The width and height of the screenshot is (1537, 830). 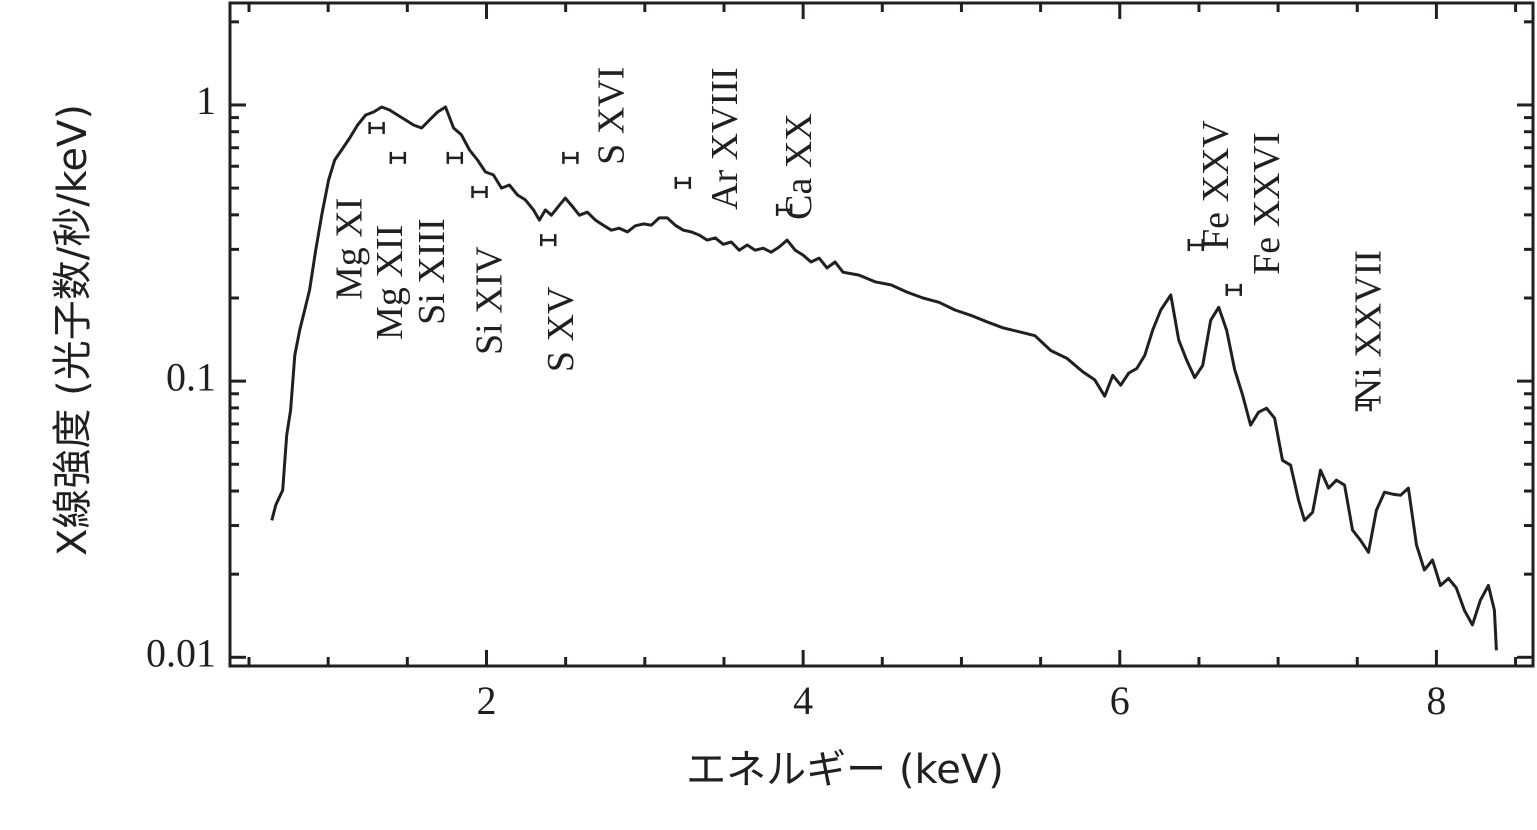 What do you see at coordinates (1436, 700) in the screenshot?
I see `x-tick-label: 8` at bounding box center [1436, 700].